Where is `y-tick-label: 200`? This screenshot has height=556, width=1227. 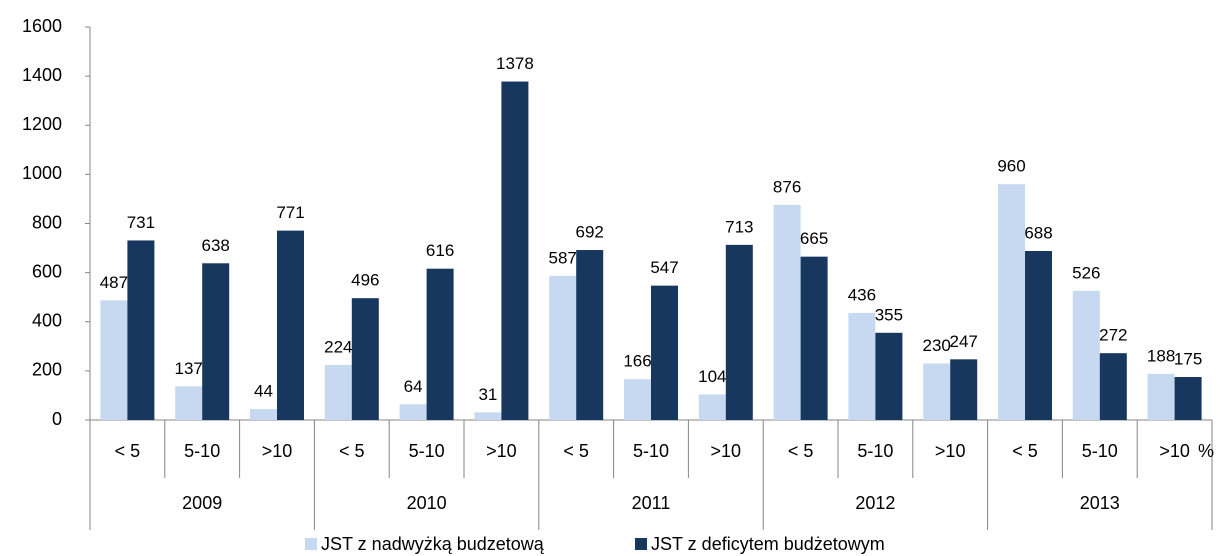
y-tick-label: 200 is located at coordinates (47, 370).